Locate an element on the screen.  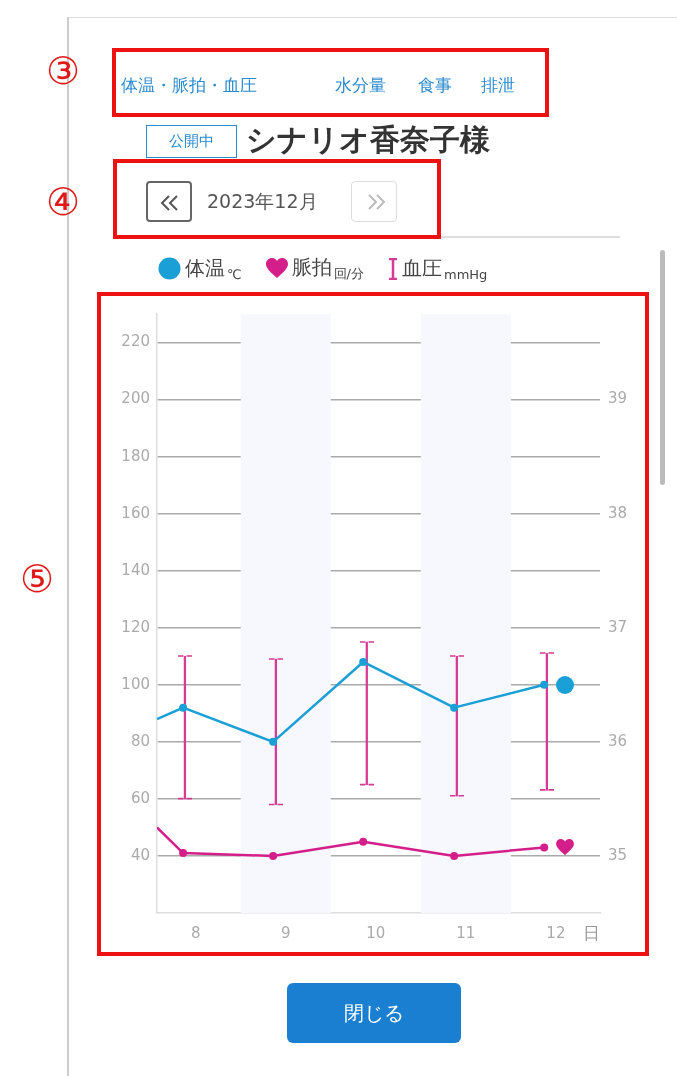
text: 閉じる is located at coordinates (374, 1013).